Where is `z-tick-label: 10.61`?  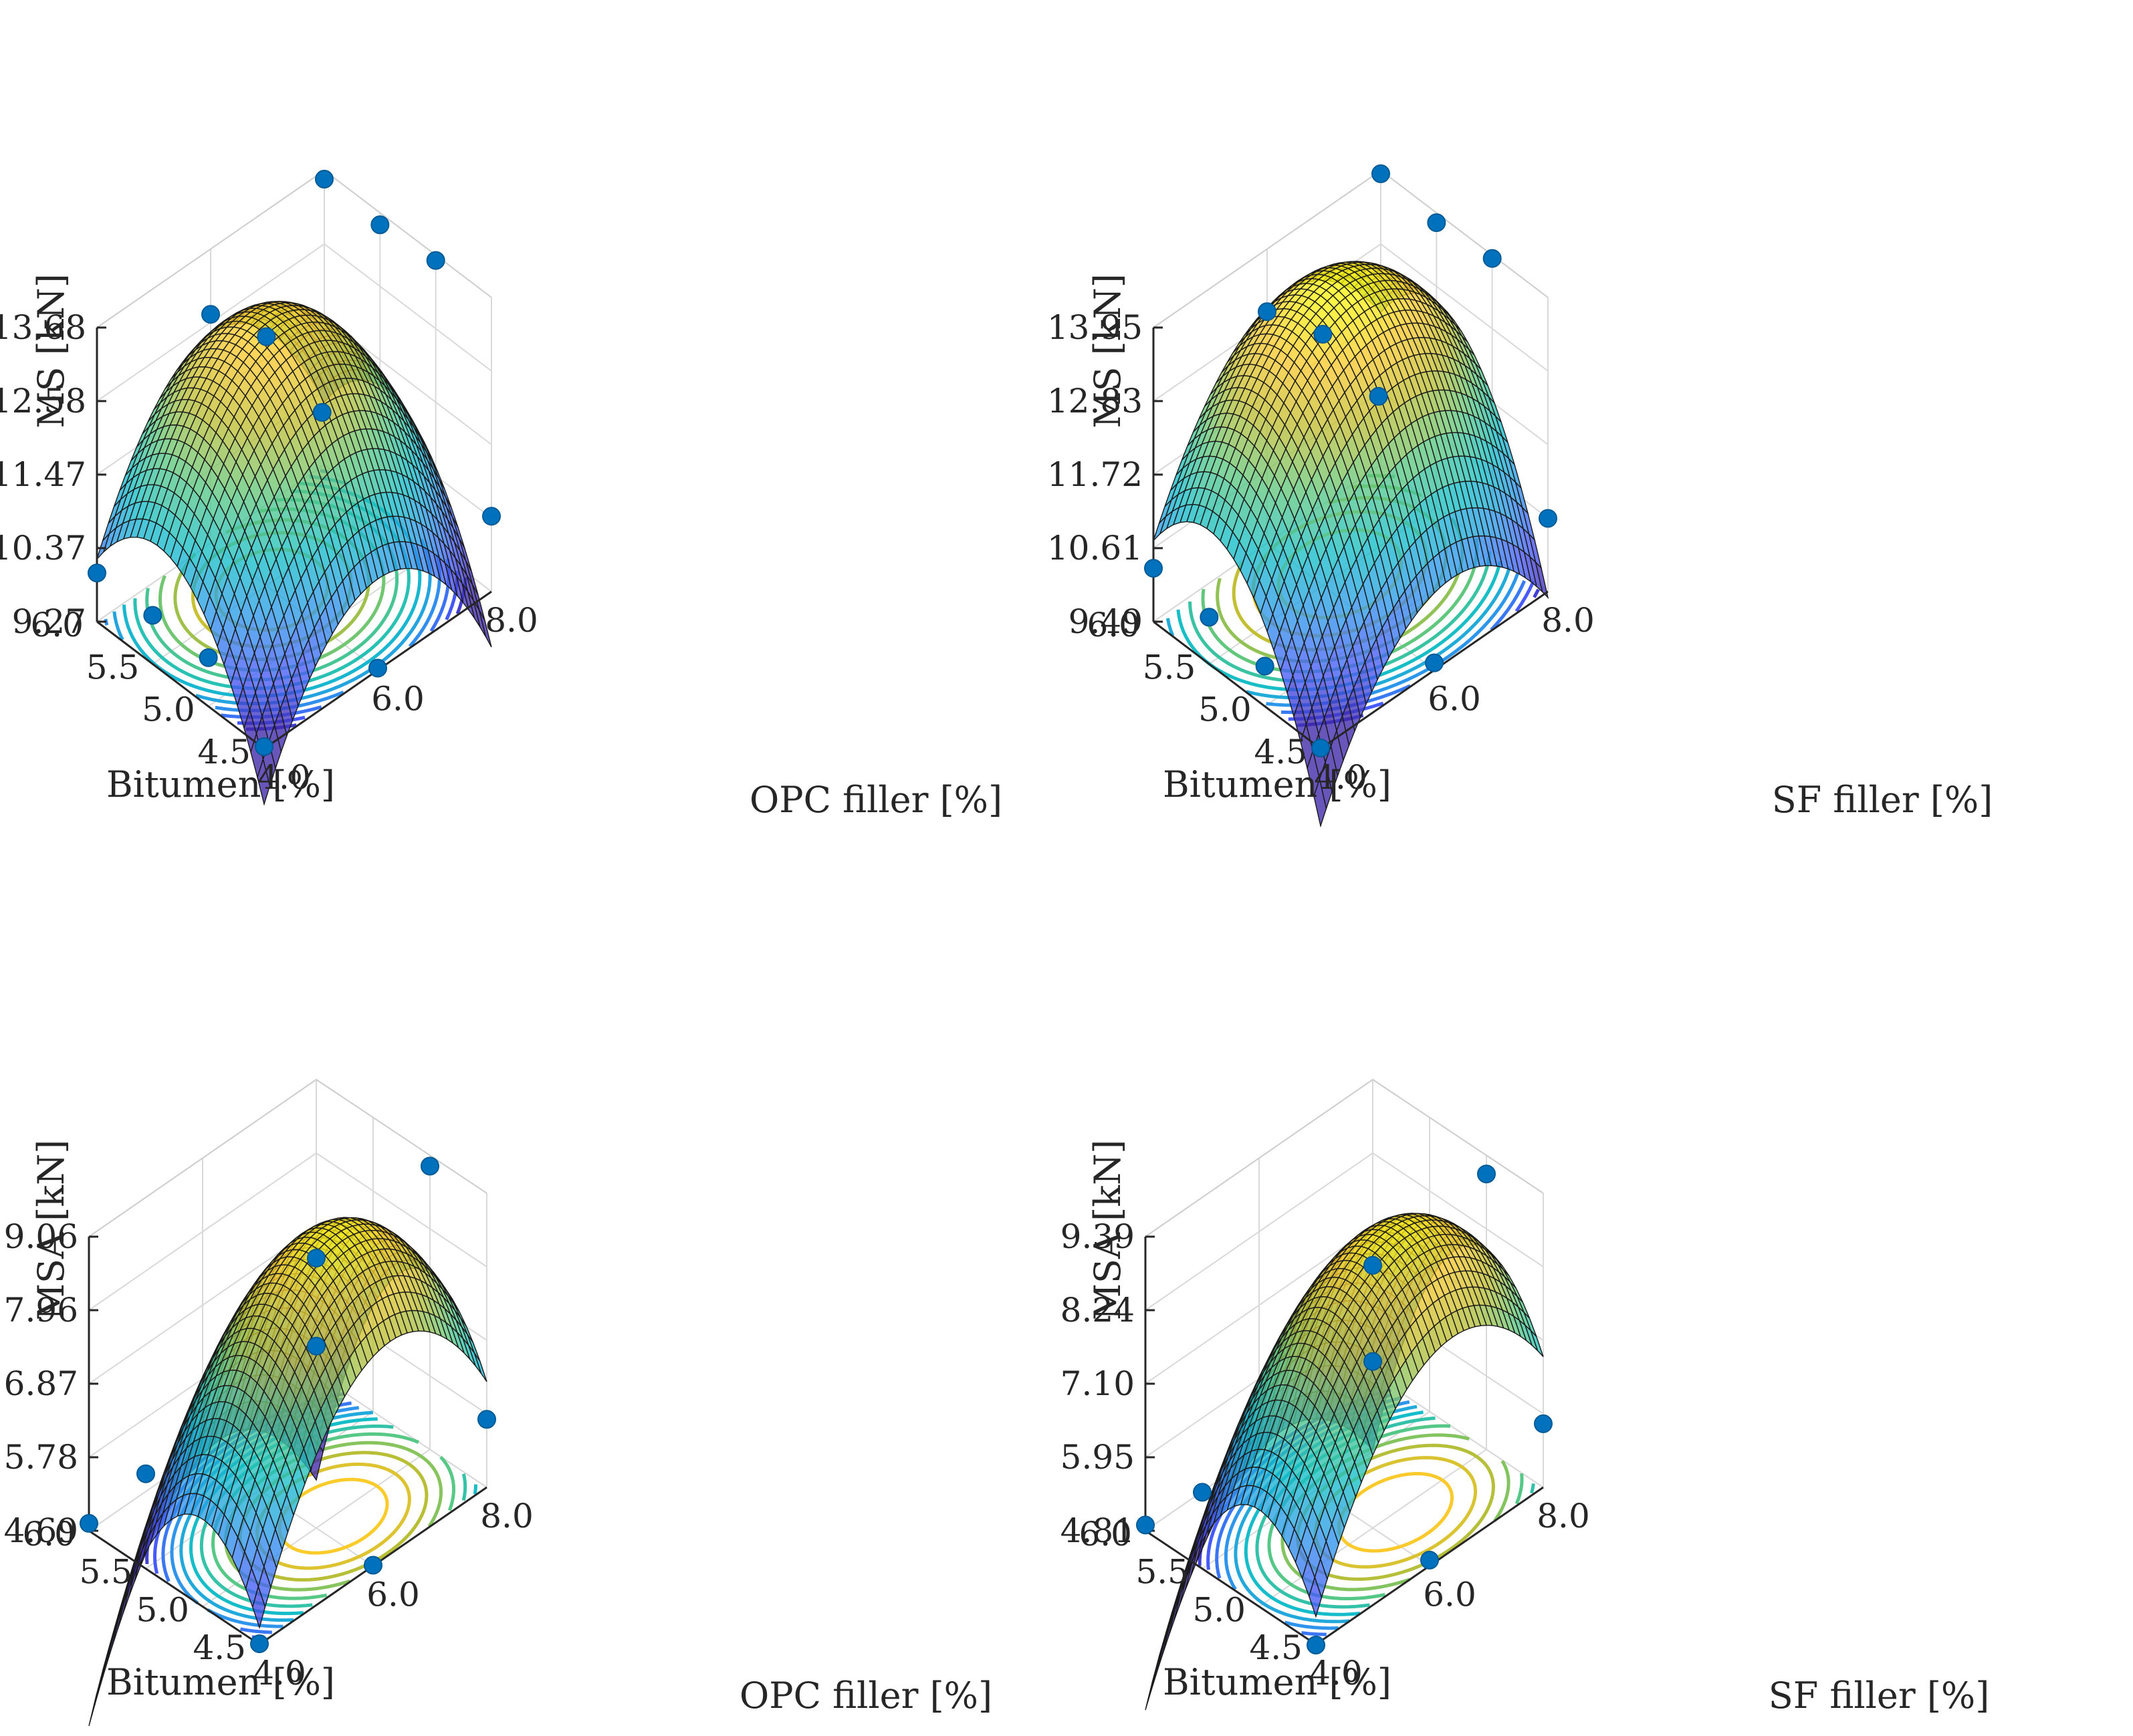 z-tick-label: 10.61 is located at coordinates (1095, 548).